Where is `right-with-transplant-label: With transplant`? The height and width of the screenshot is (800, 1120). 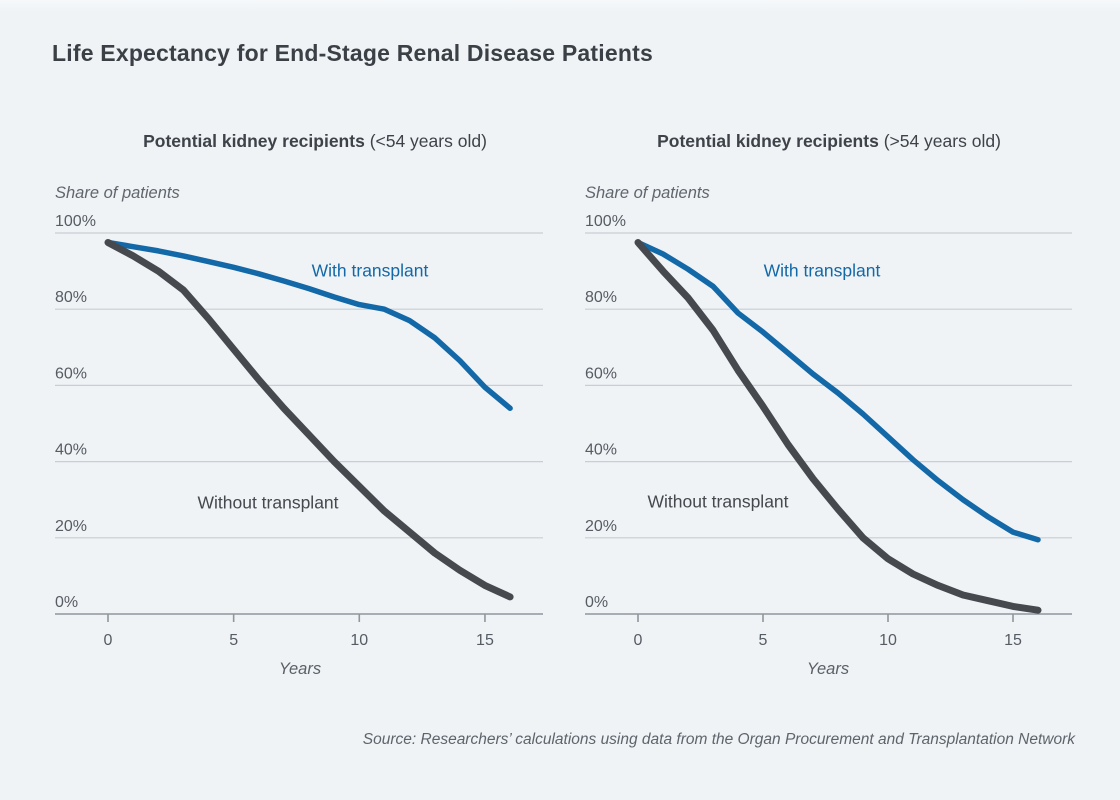 right-with-transplant-label: With transplant is located at coordinates (822, 270).